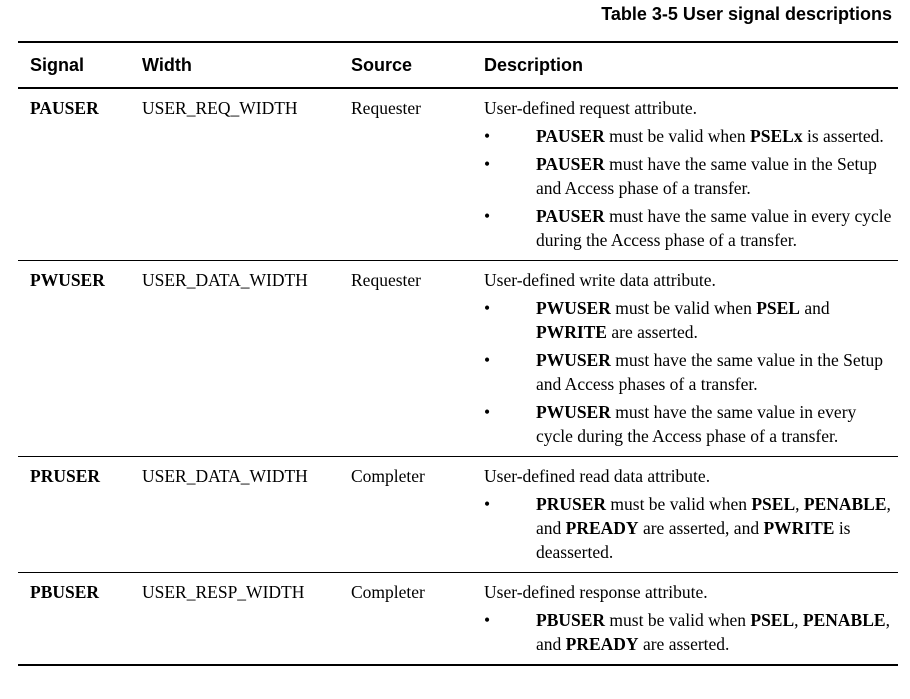  I want to click on description-lead: User-defined write data attribute., so click(600, 280).